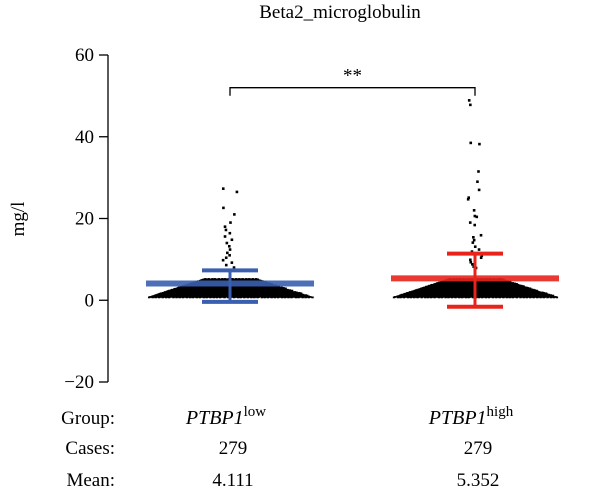 This screenshot has width=600, height=498. I want to click on significance-bracket: **, so click(352, 81).